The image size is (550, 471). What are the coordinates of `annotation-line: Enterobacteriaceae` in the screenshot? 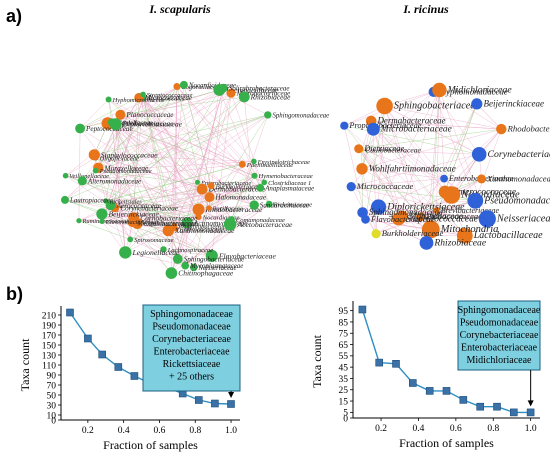 It's located at (499, 348).